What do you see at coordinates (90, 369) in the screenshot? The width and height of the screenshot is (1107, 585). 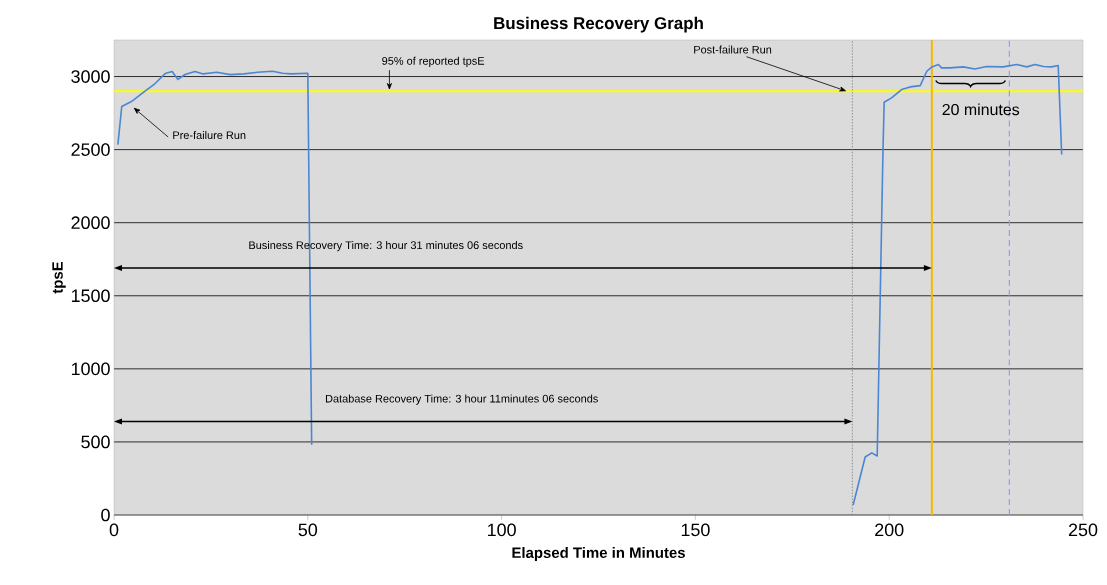 I see `y-tick-label: 1000` at bounding box center [90, 369].